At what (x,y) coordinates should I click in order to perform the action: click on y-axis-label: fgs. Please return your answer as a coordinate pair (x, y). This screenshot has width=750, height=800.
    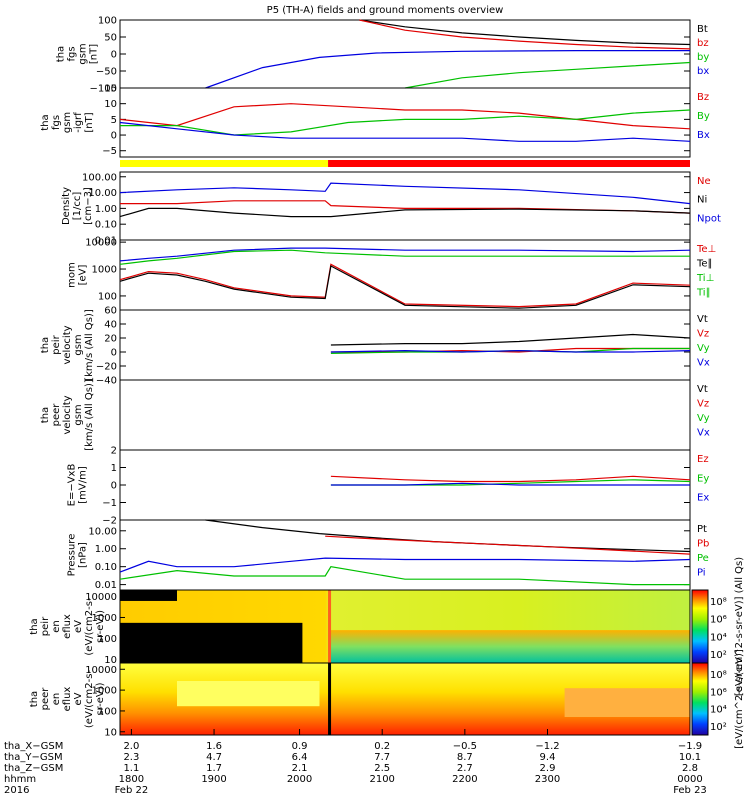
    Looking at the image, I should click on (56, 122).